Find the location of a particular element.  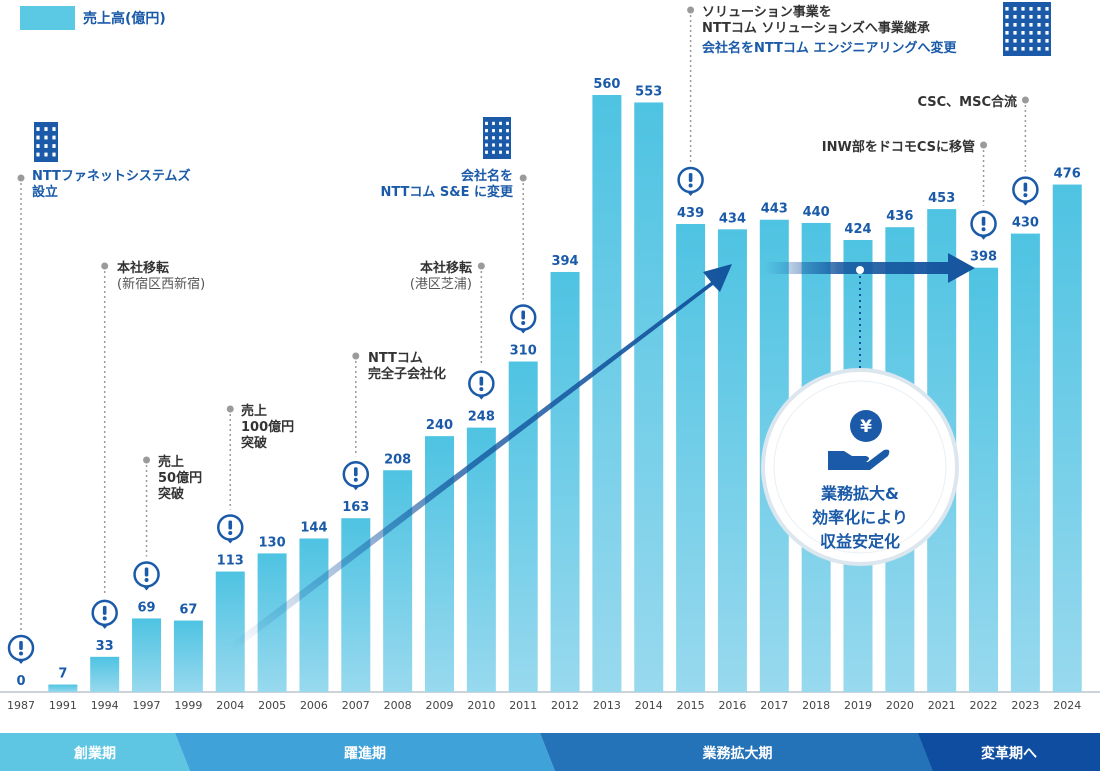

bar-2022 is located at coordinates (984, 479).